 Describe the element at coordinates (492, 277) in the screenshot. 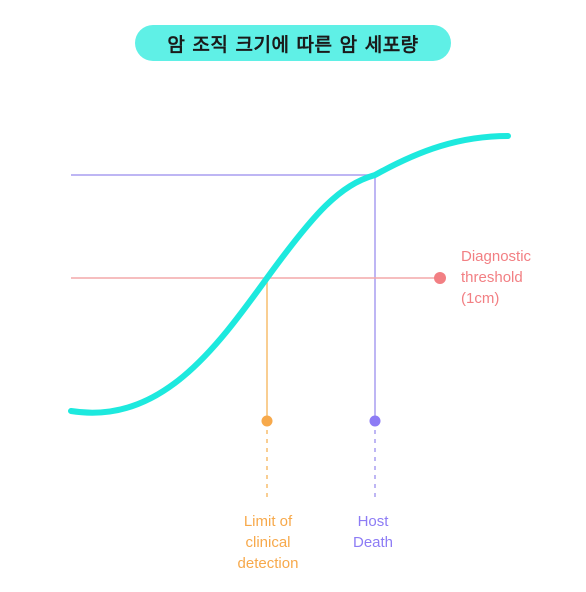

I see `diagnostic-label-line-2: threshold` at that location.